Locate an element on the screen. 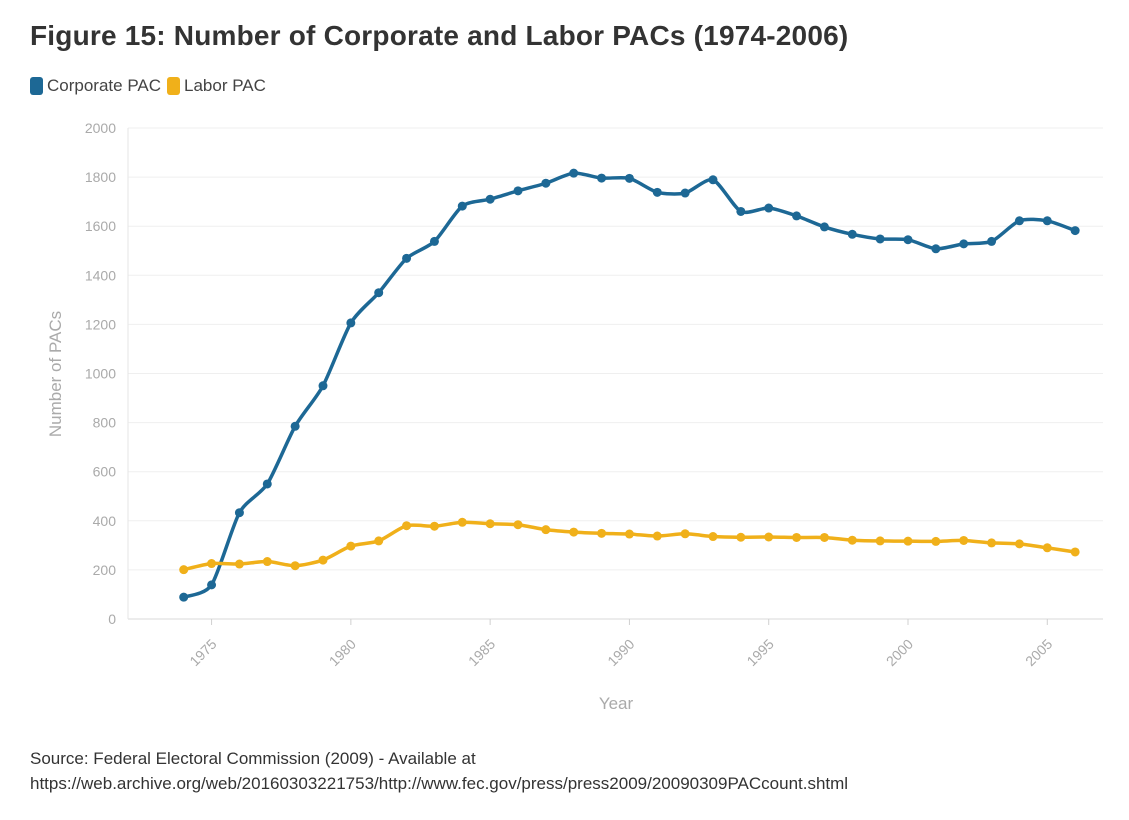  y-tick-label: 1800 is located at coordinates (100, 177).